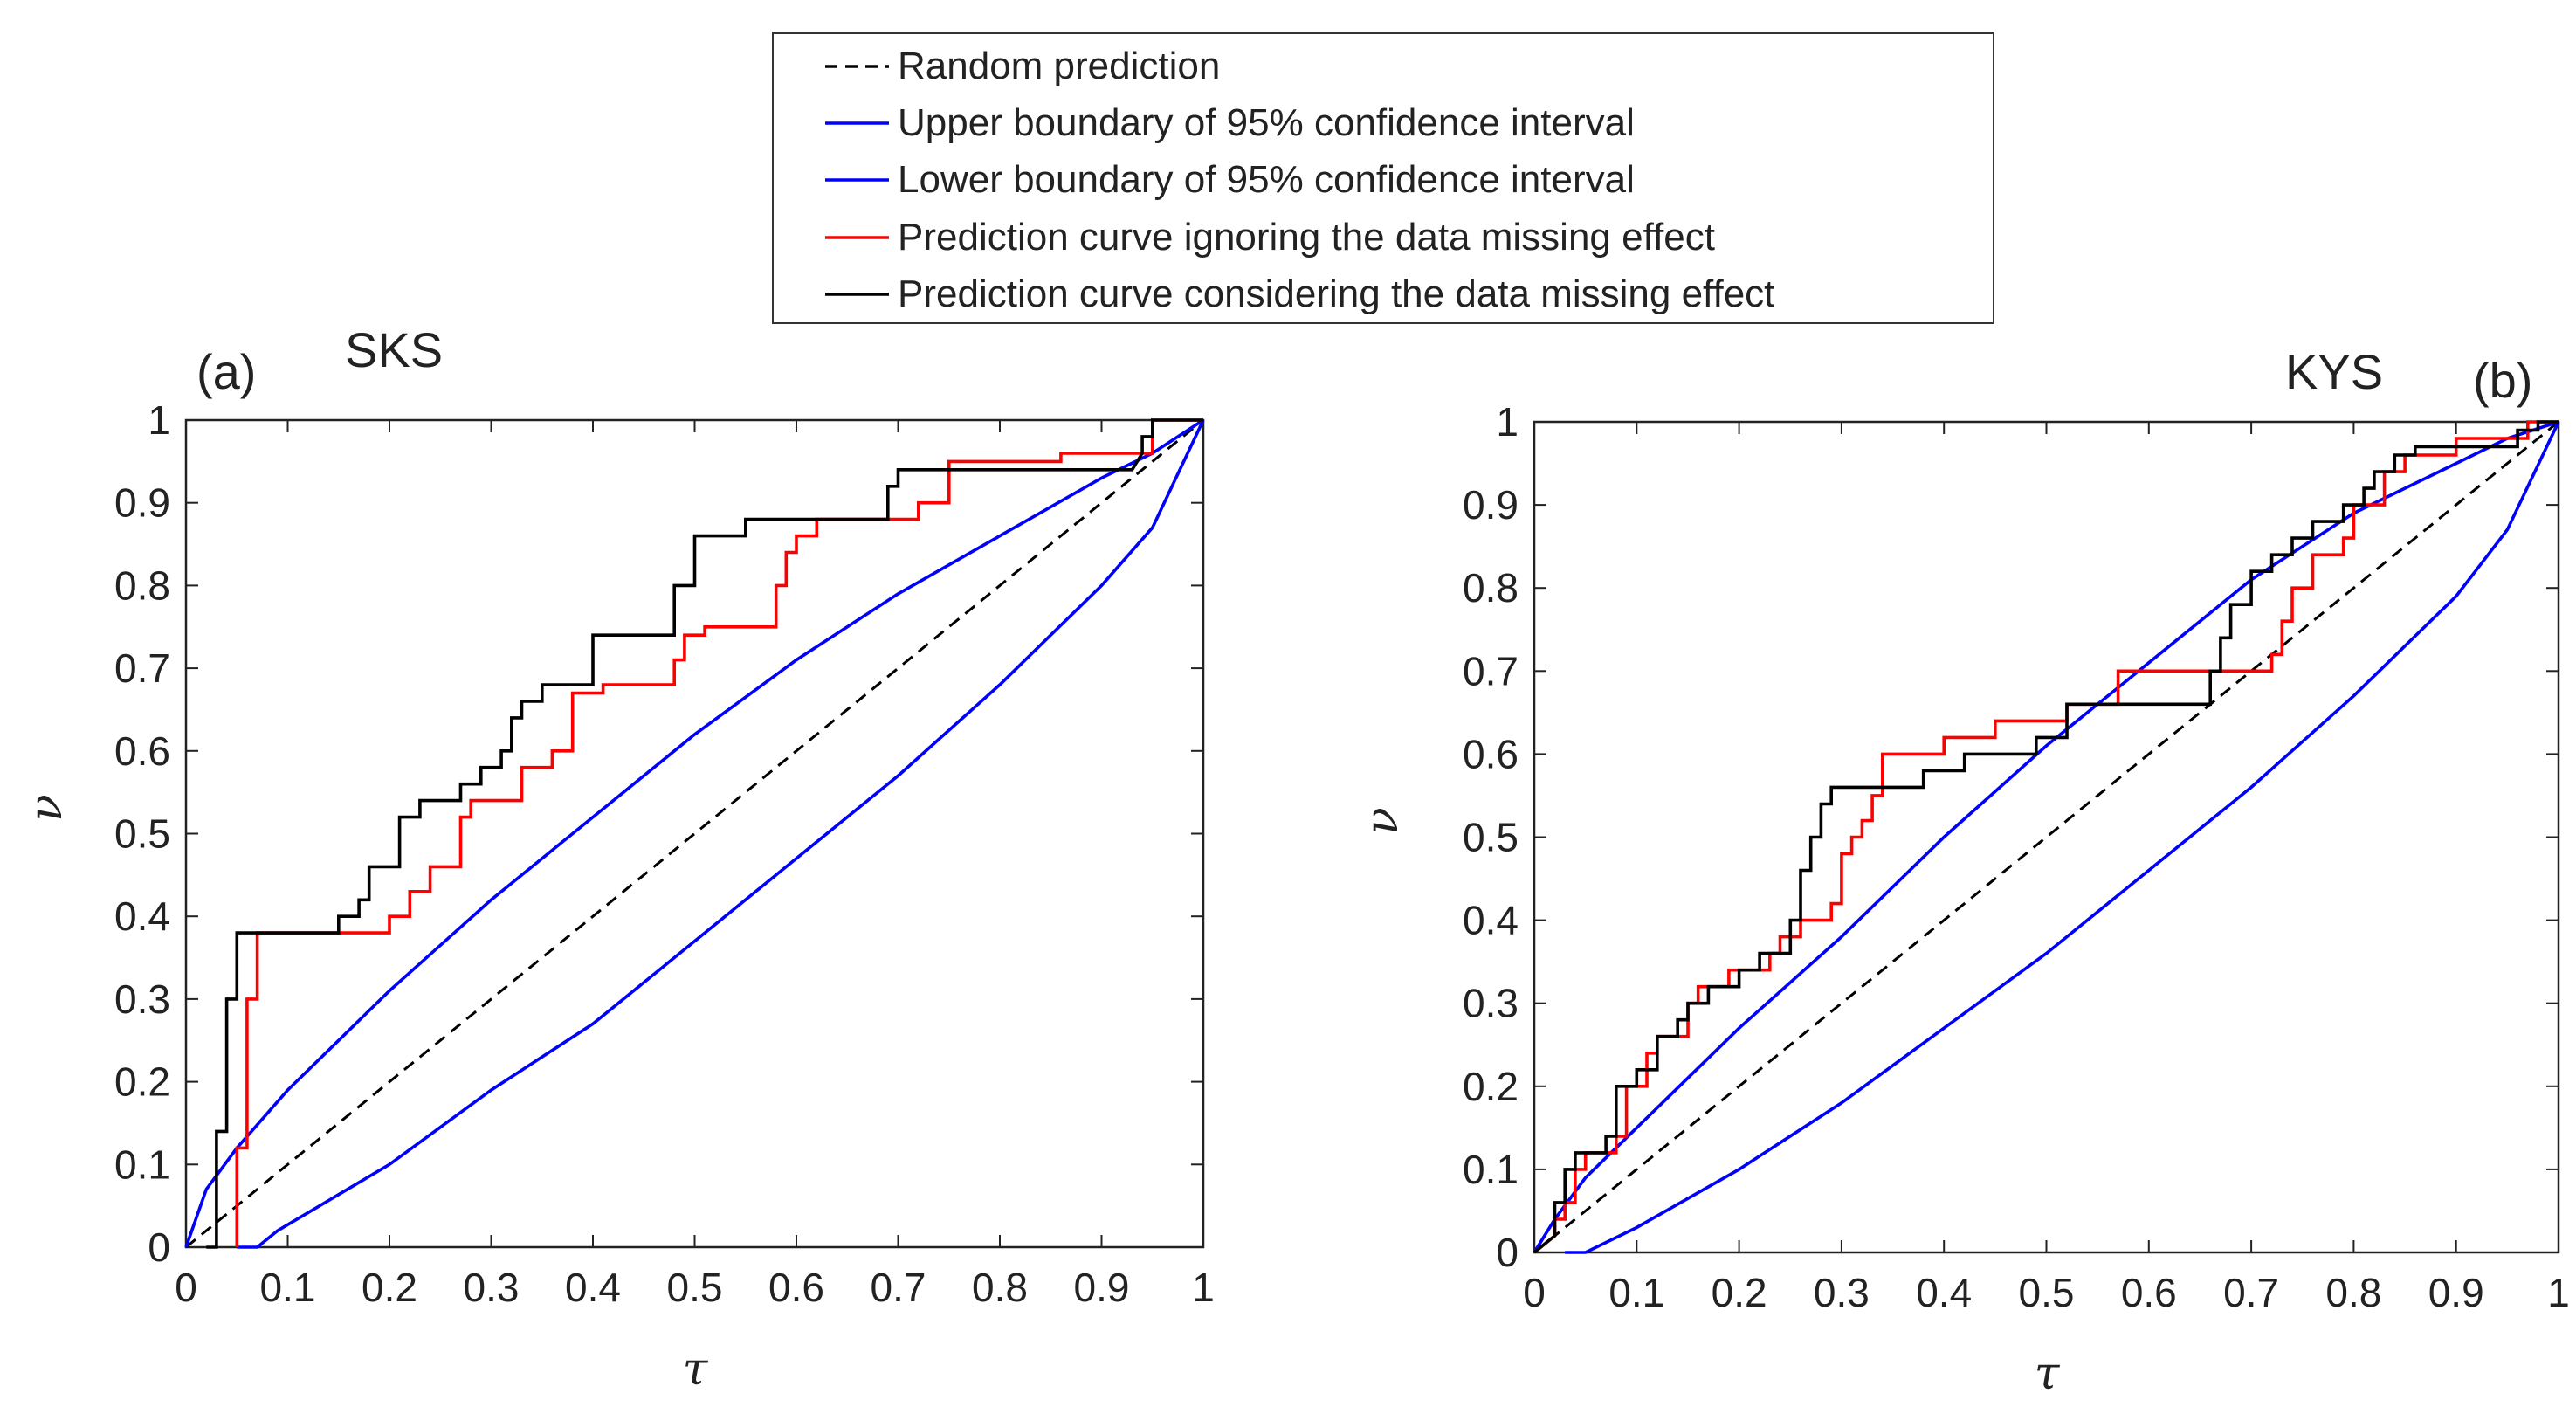 Image resolution: width=2576 pixels, height=1414 pixels. Describe the element at coordinates (1059, 66) in the screenshot. I see `legend-label-random: Random prediction` at that location.